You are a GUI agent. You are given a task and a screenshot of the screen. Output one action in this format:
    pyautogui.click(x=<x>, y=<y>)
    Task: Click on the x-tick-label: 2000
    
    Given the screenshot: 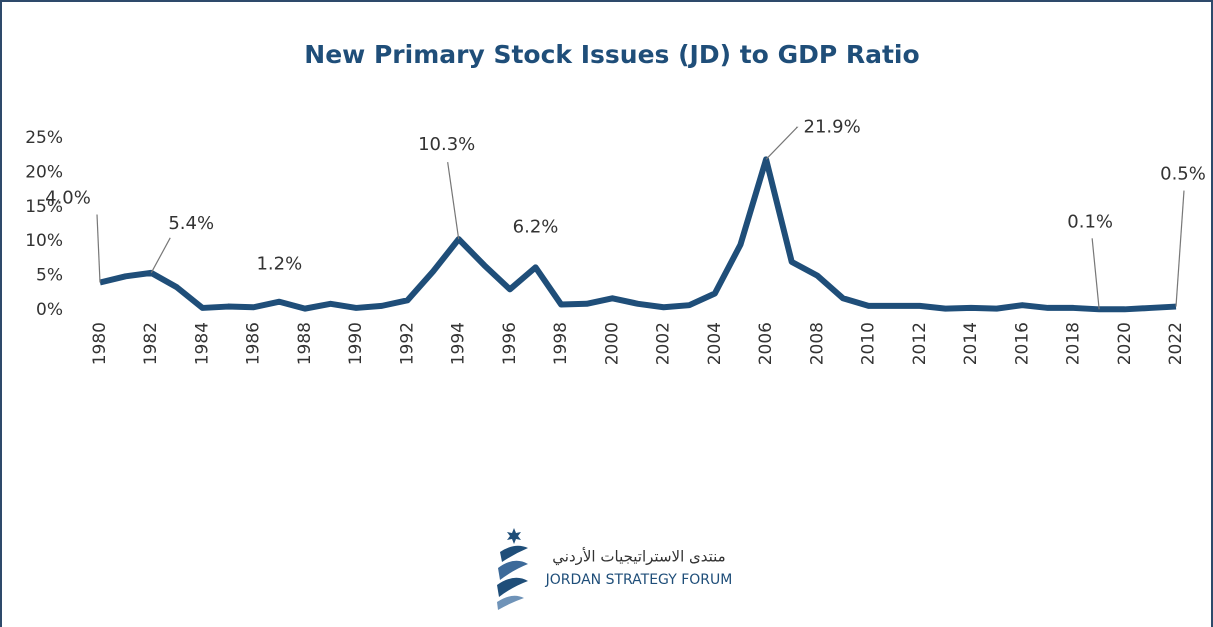 What is the action you would take?
    pyautogui.click(x=612, y=343)
    